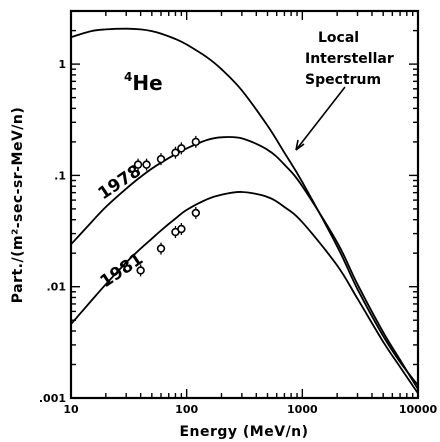 Image resolution: width=440 pixels, height=442 pixels. Describe the element at coordinates (418, 409) in the screenshot. I see `x-tick-label: 10000` at that location.